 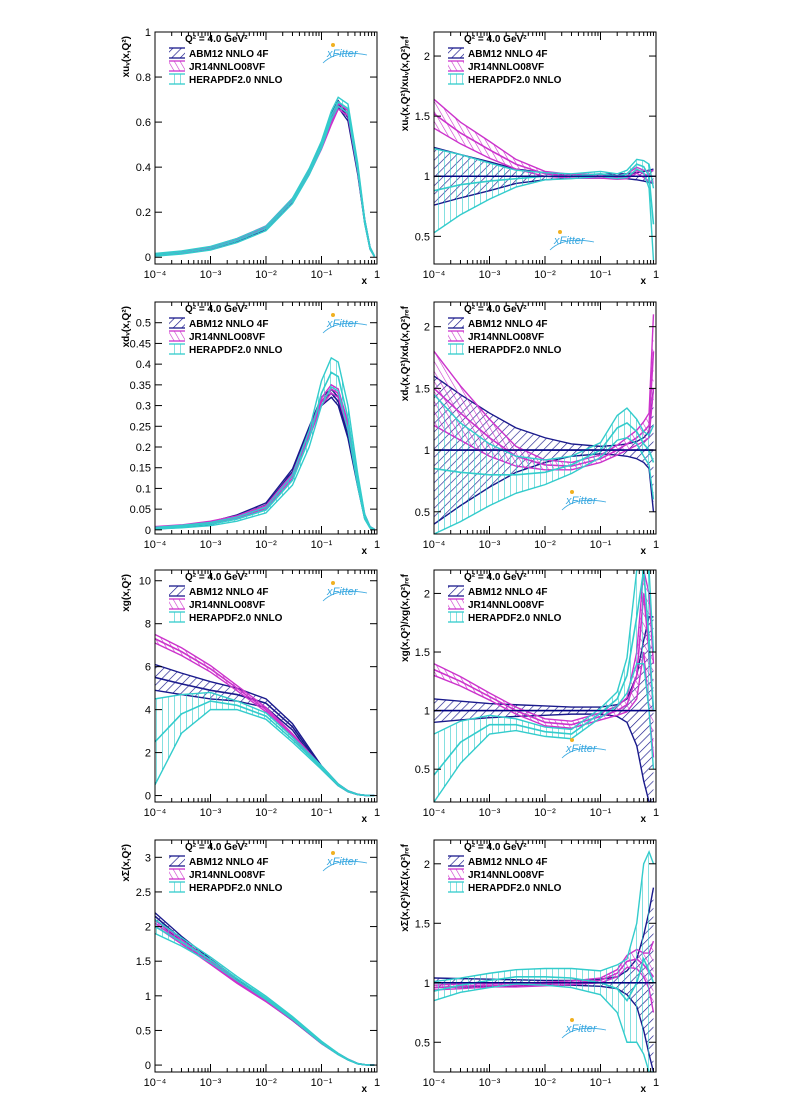 What do you see at coordinates (148, 625) in the screenshot?
I see `y-tick-label: 8` at bounding box center [148, 625].